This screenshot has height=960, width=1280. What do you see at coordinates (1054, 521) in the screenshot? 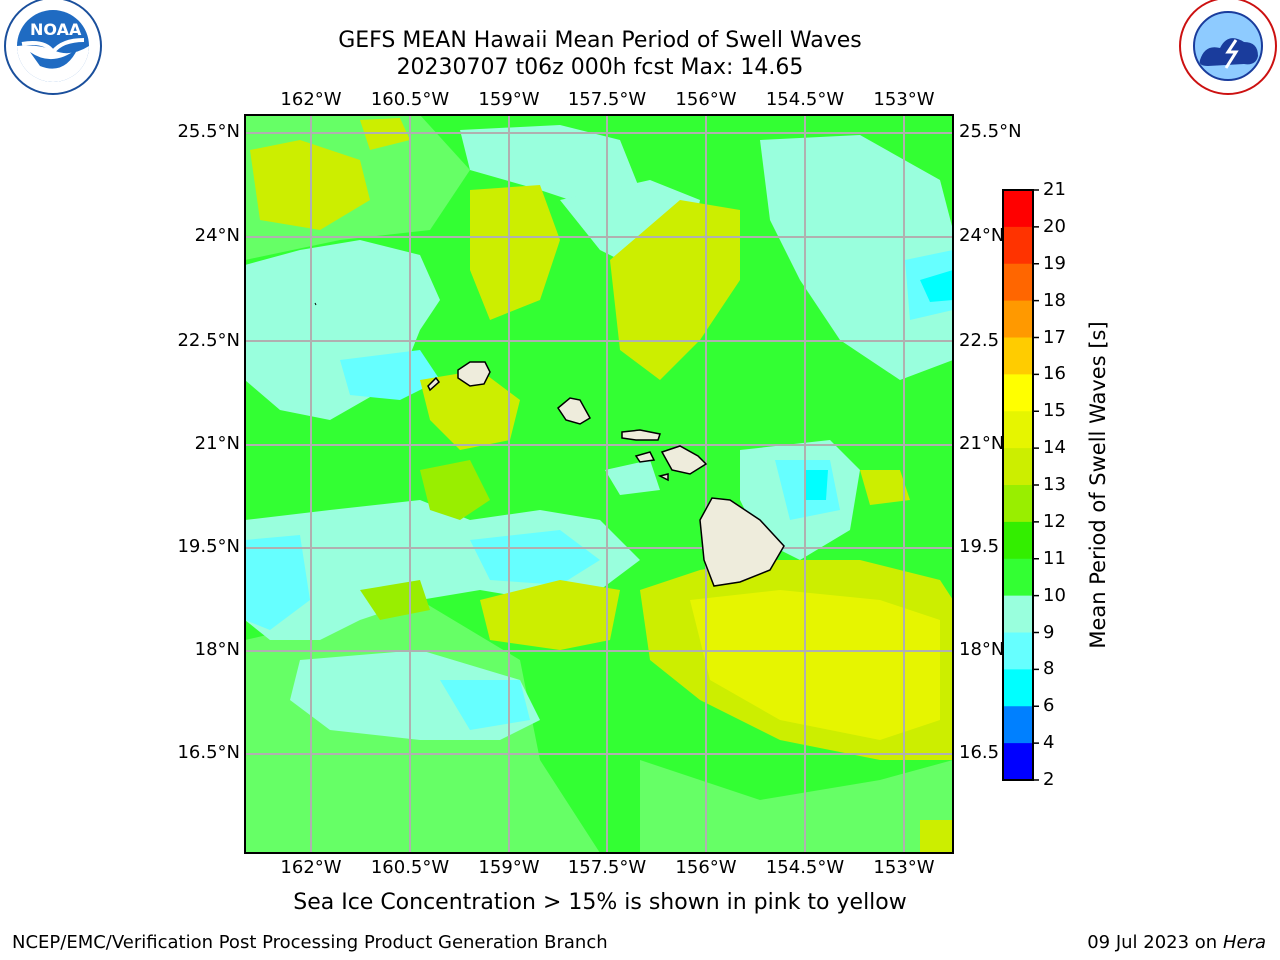
I see `colorbar-tick-label: 12` at bounding box center [1054, 521].